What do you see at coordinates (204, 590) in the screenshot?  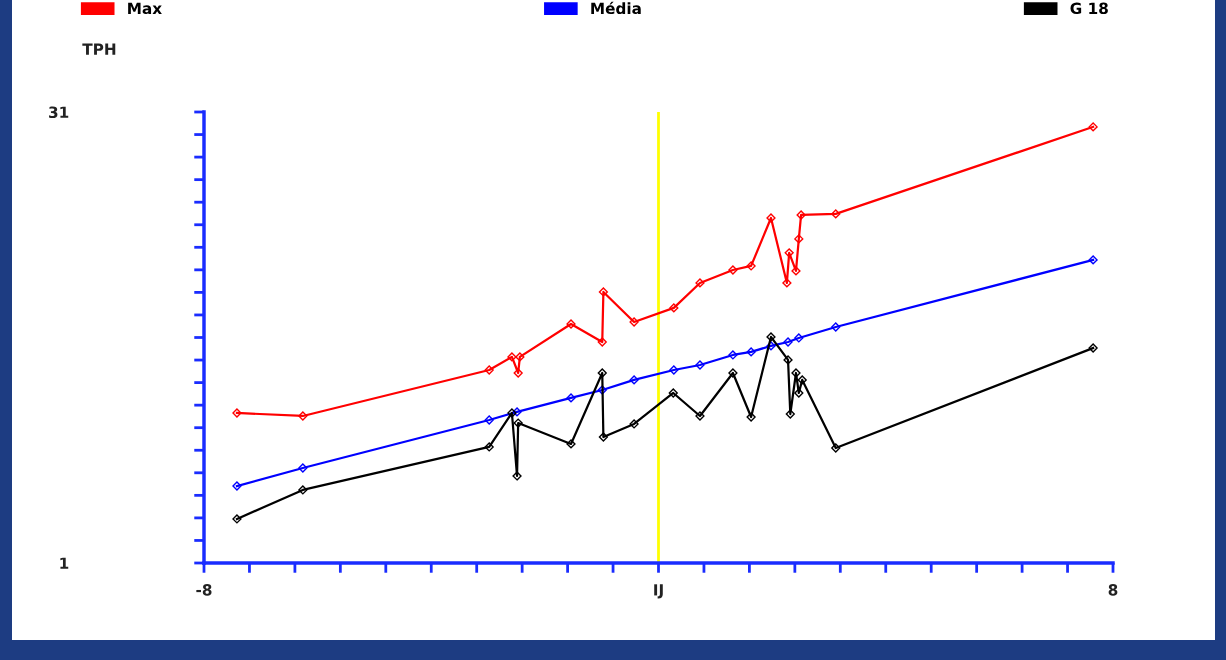 I see `x-tick-label: -8` at bounding box center [204, 590].